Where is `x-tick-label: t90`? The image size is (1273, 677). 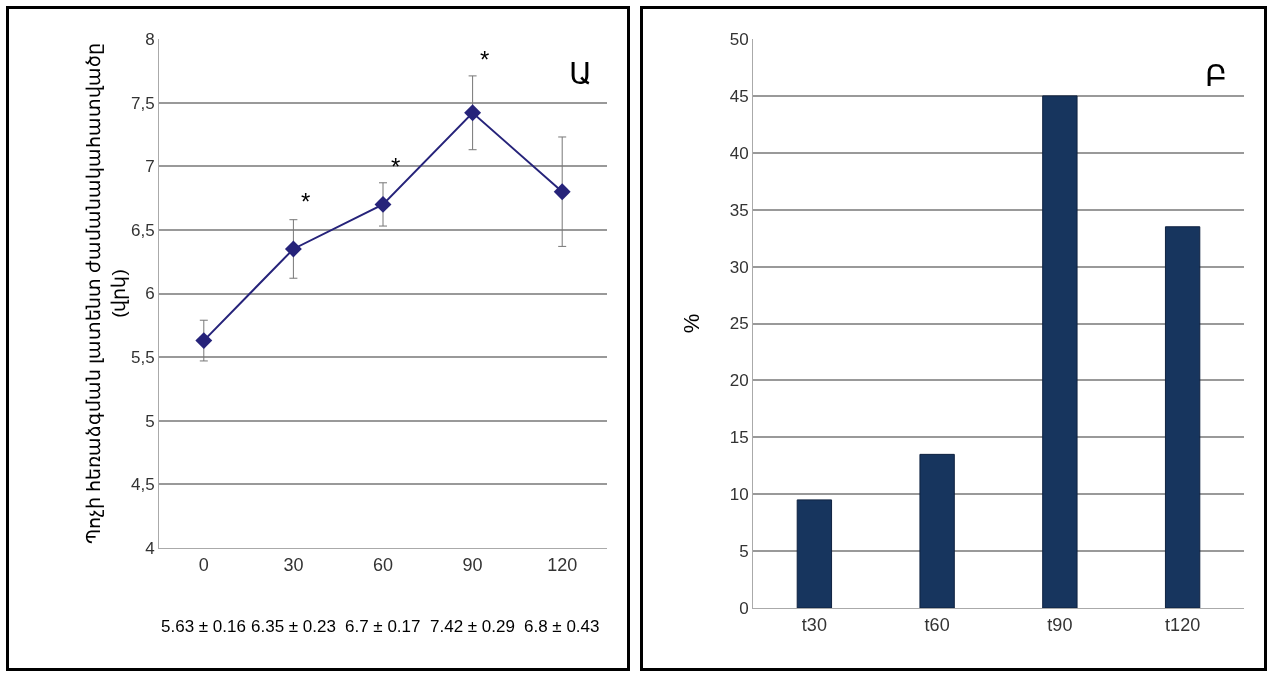
x-tick-label: t90 is located at coordinates (1060, 624).